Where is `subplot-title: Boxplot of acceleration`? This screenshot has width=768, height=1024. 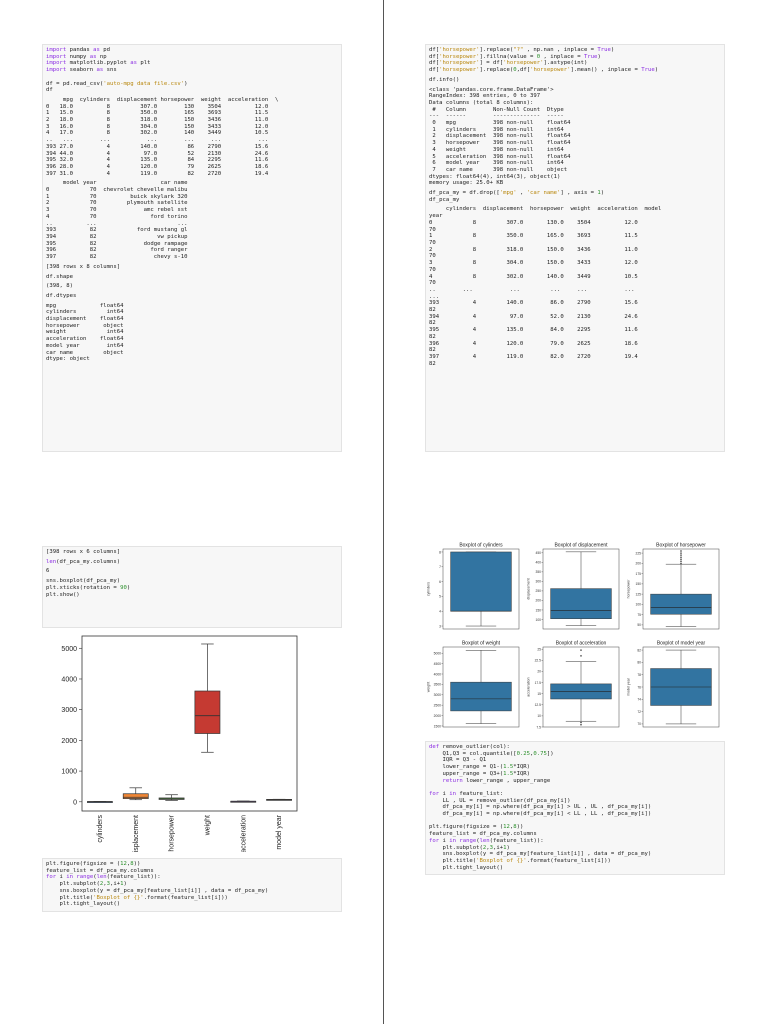 subplot-title: Boxplot of acceleration is located at coordinates (581, 644).